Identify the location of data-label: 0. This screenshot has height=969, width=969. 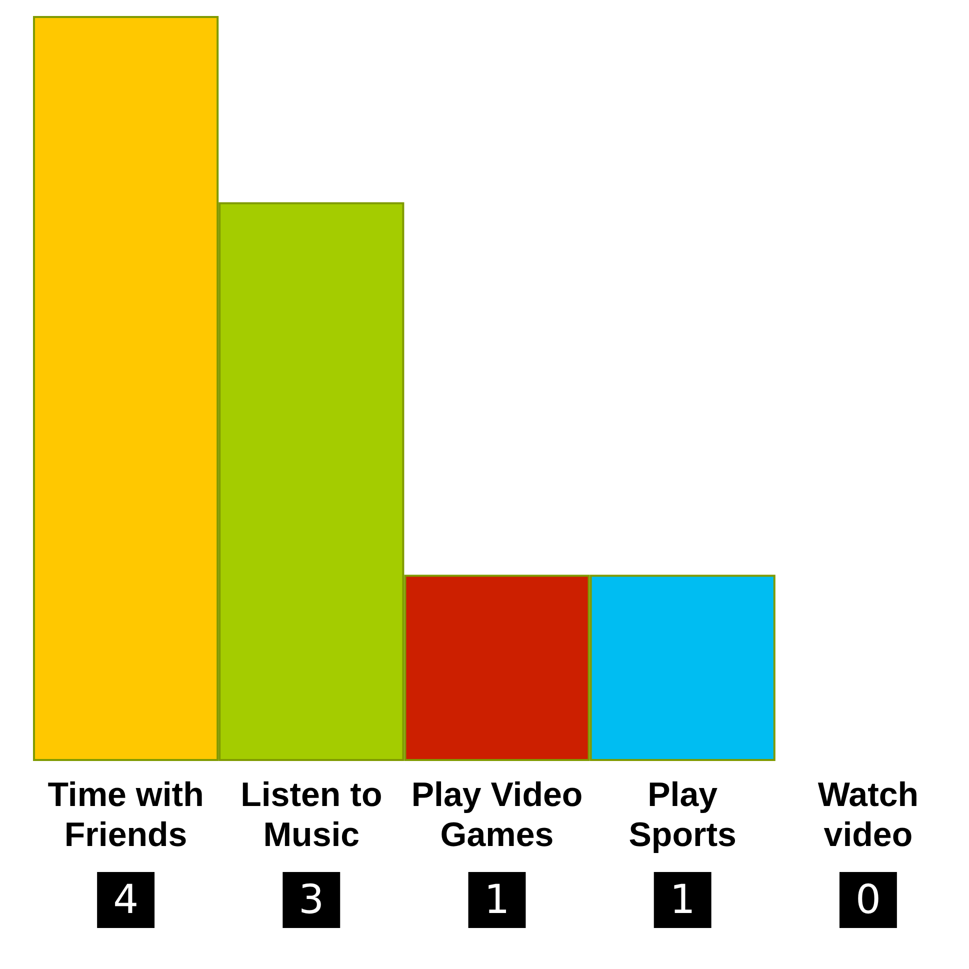
(868, 900).